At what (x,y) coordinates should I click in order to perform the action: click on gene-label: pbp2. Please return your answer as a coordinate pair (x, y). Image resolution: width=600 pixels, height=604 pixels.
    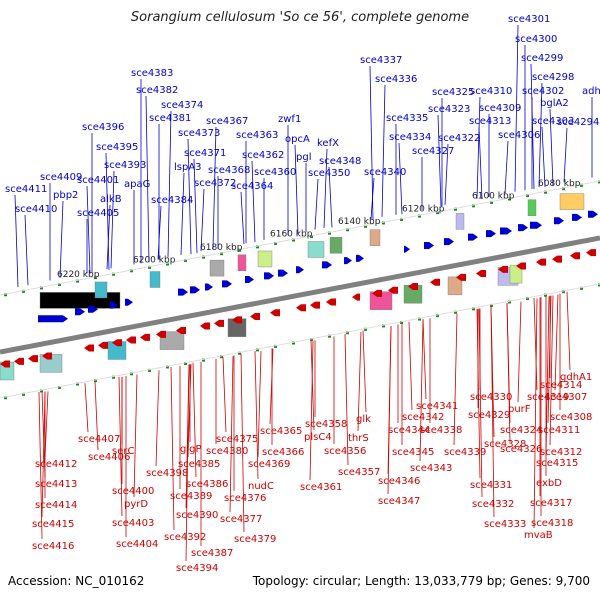
    Looking at the image, I should click on (65, 195).